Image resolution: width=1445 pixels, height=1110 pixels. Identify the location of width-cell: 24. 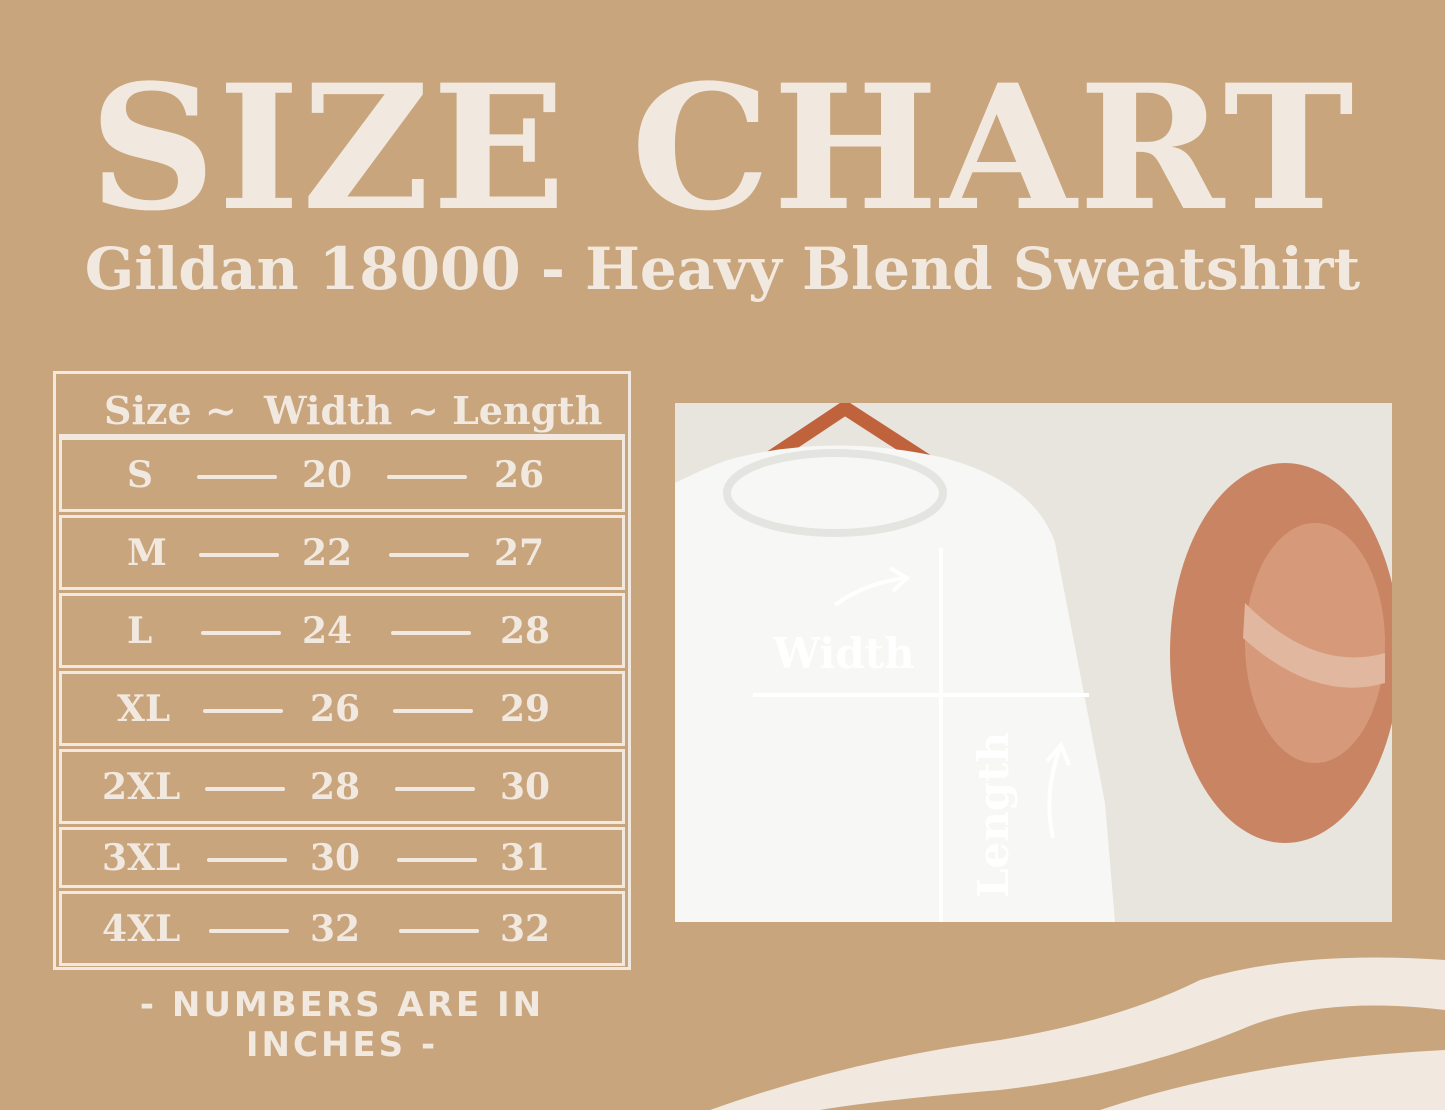
(327, 630).